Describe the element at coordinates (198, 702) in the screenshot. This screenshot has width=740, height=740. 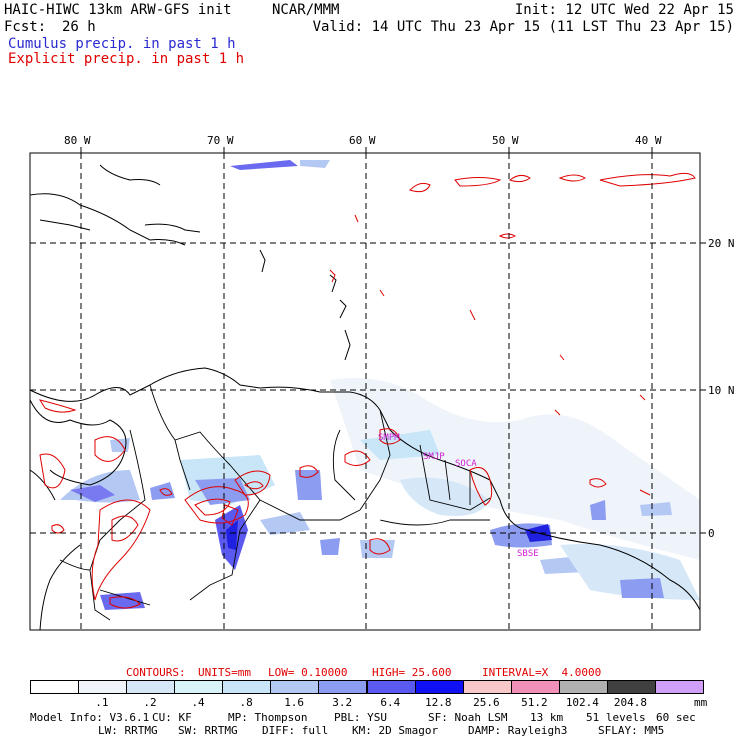
I see `colorbar-label: .4` at that location.